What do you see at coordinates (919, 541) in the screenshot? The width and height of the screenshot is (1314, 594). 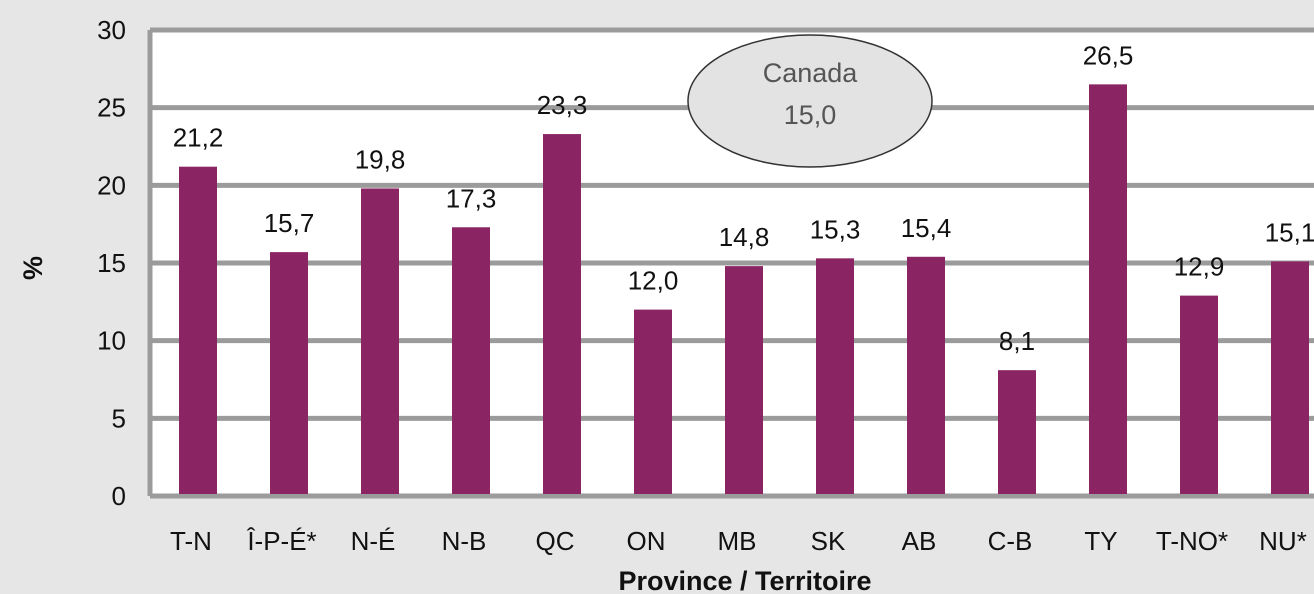 I see `x-tick-label: AB` at bounding box center [919, 541].